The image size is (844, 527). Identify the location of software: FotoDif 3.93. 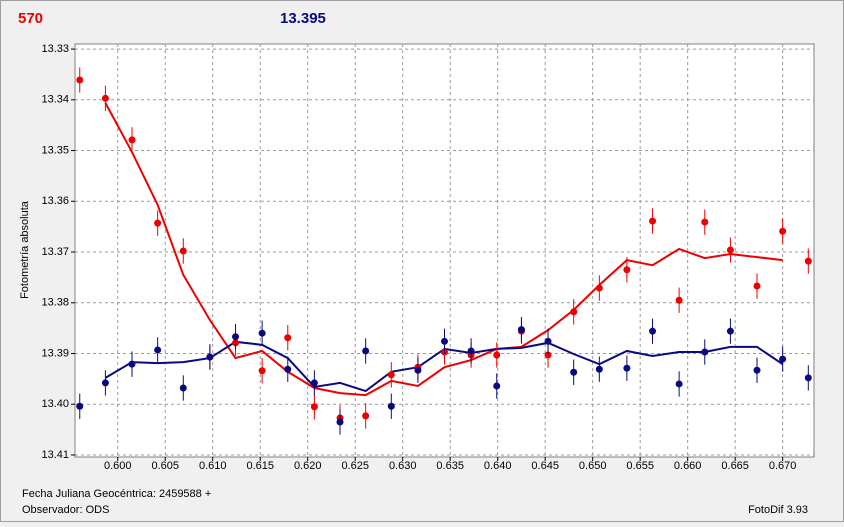
(778, 510).